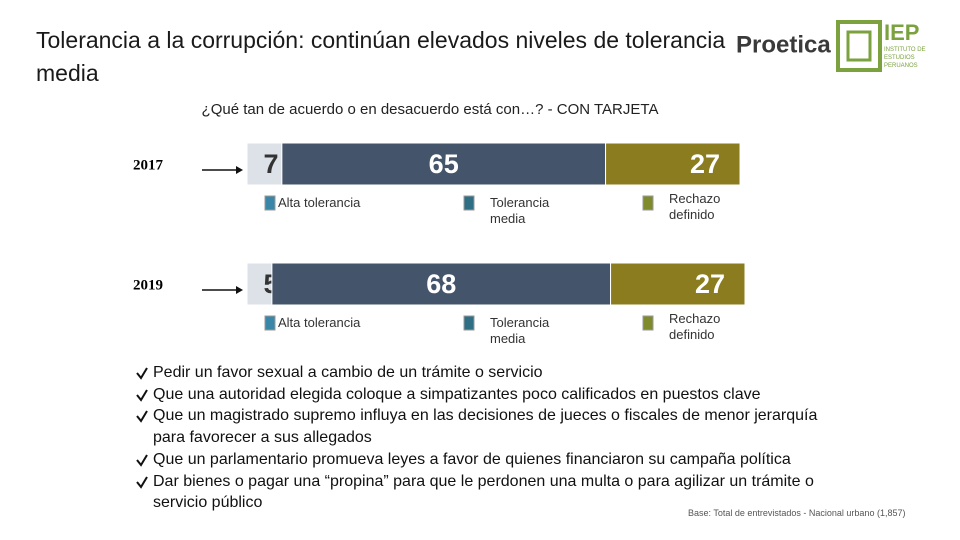 Image resolution: width=960 pixels, height=540 pixels. I want to click on logo-sub: INSTITUTO DE ESTUDIOS PERUANOS, so click(905, 58).